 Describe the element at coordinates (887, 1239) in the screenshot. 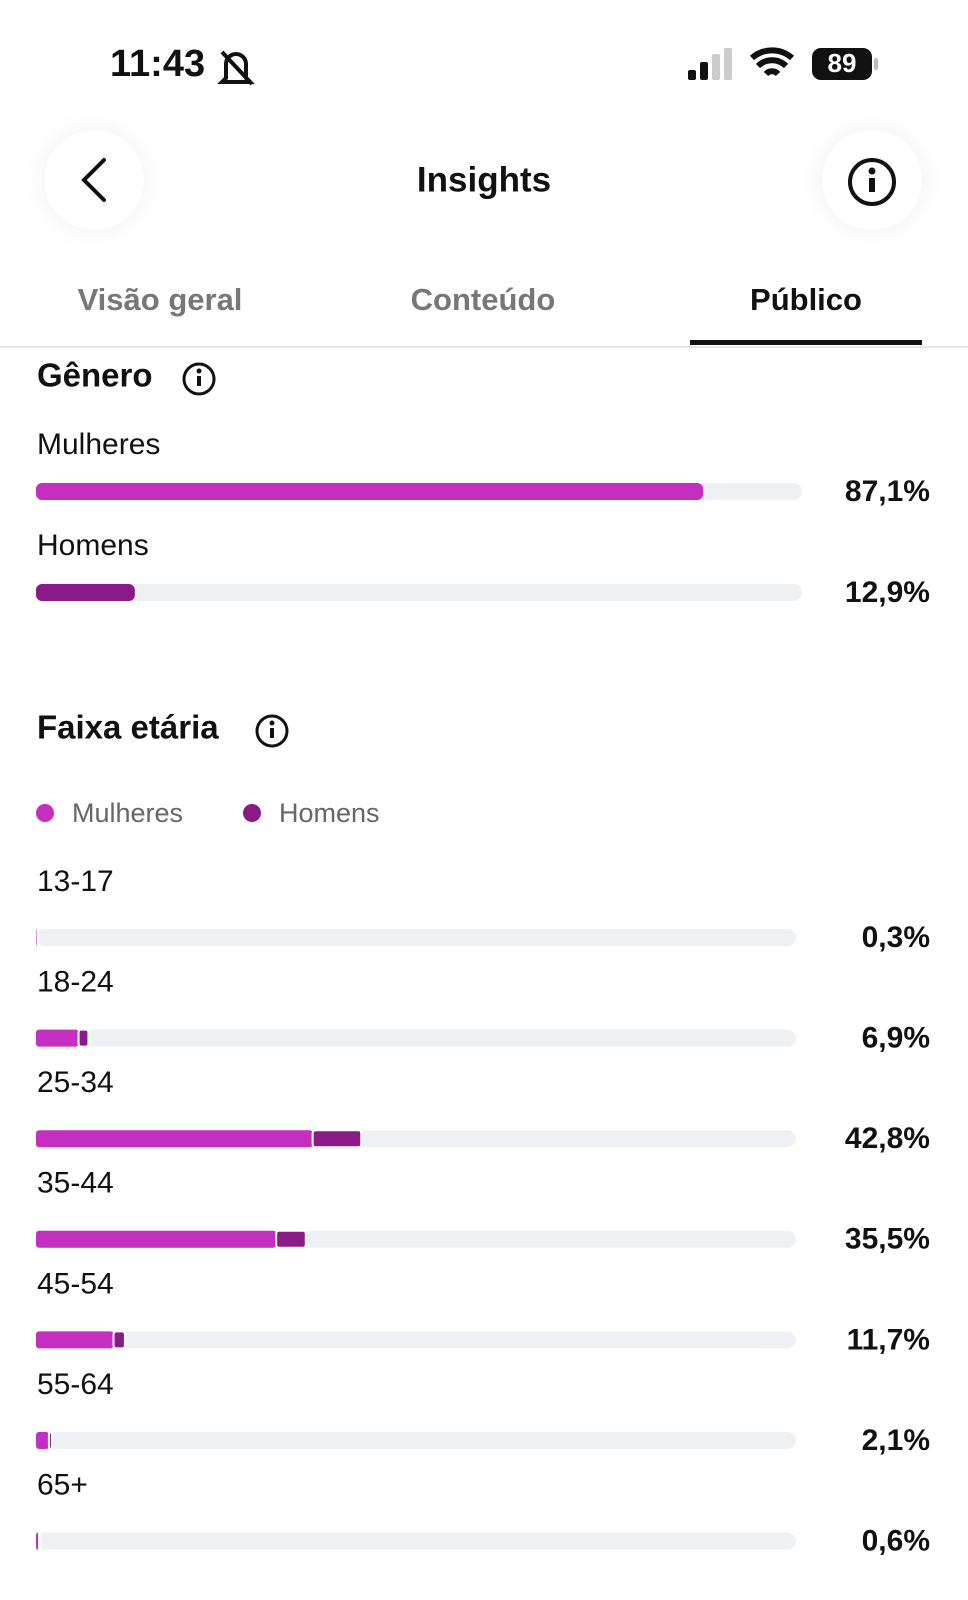

I see `value-label: 35,5%` at that location.